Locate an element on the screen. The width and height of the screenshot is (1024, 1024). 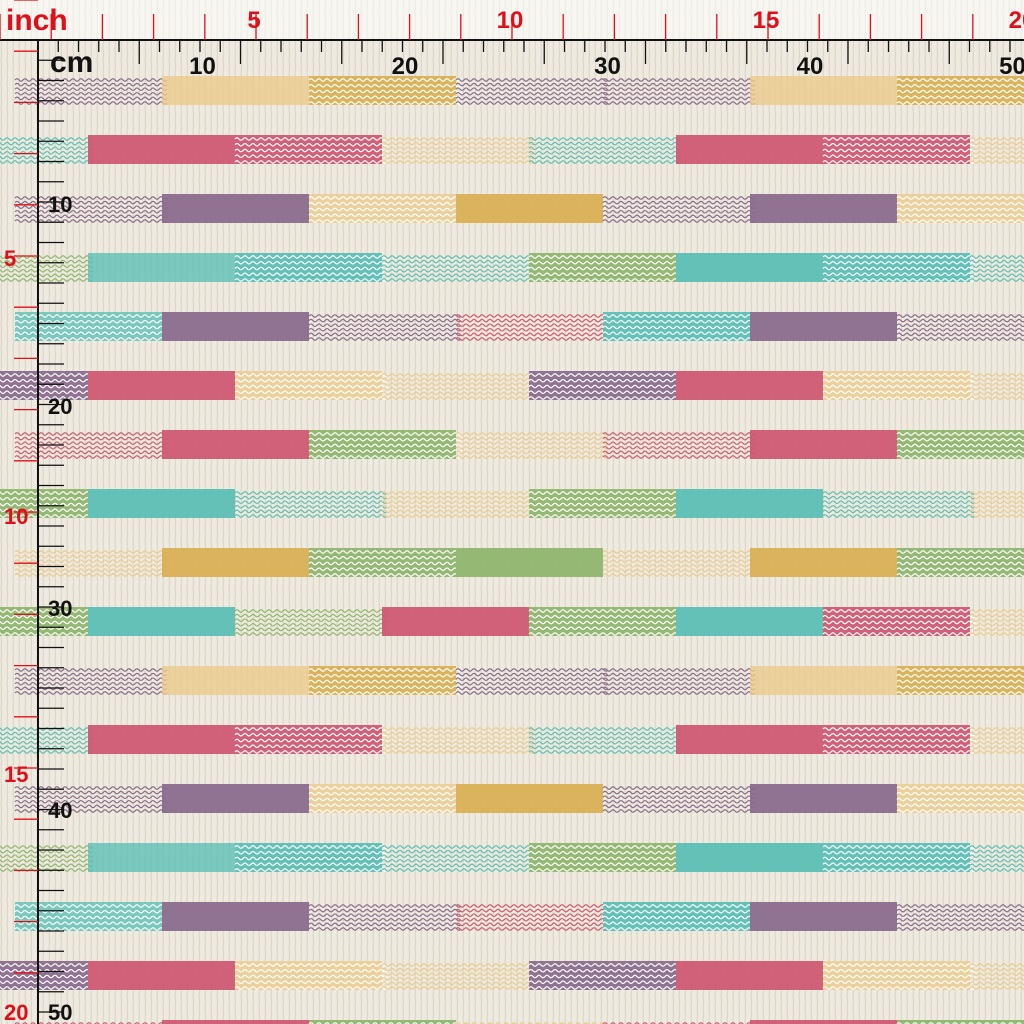
cm-label: 50 is located at coordinates (60, 1012).